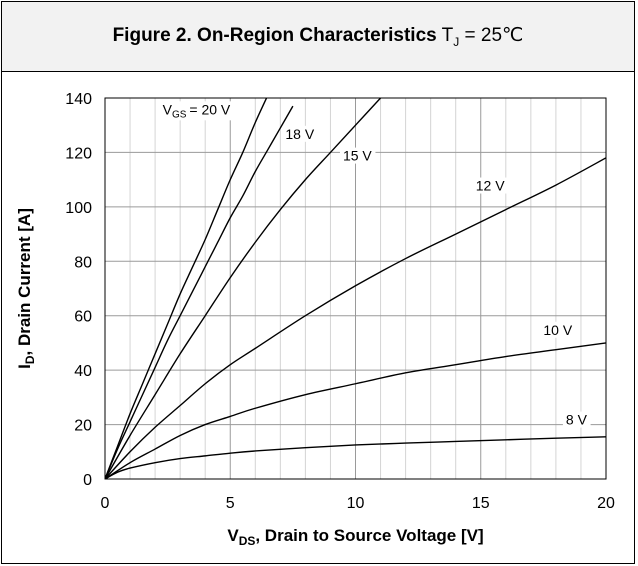  What do you see at coordinates (78, 99) in the screenshot?
I see `y-tick-label: 140` at bounding box center [78, 99].